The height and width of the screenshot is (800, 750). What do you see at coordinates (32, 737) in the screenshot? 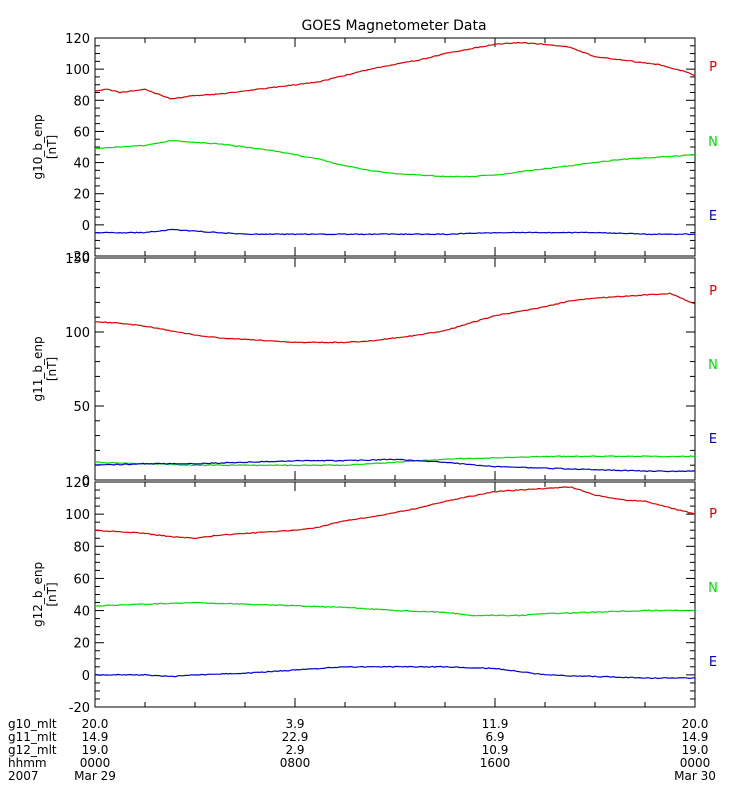
I see `x-row-label: g11_mlt` at bounding box center [32, 737].